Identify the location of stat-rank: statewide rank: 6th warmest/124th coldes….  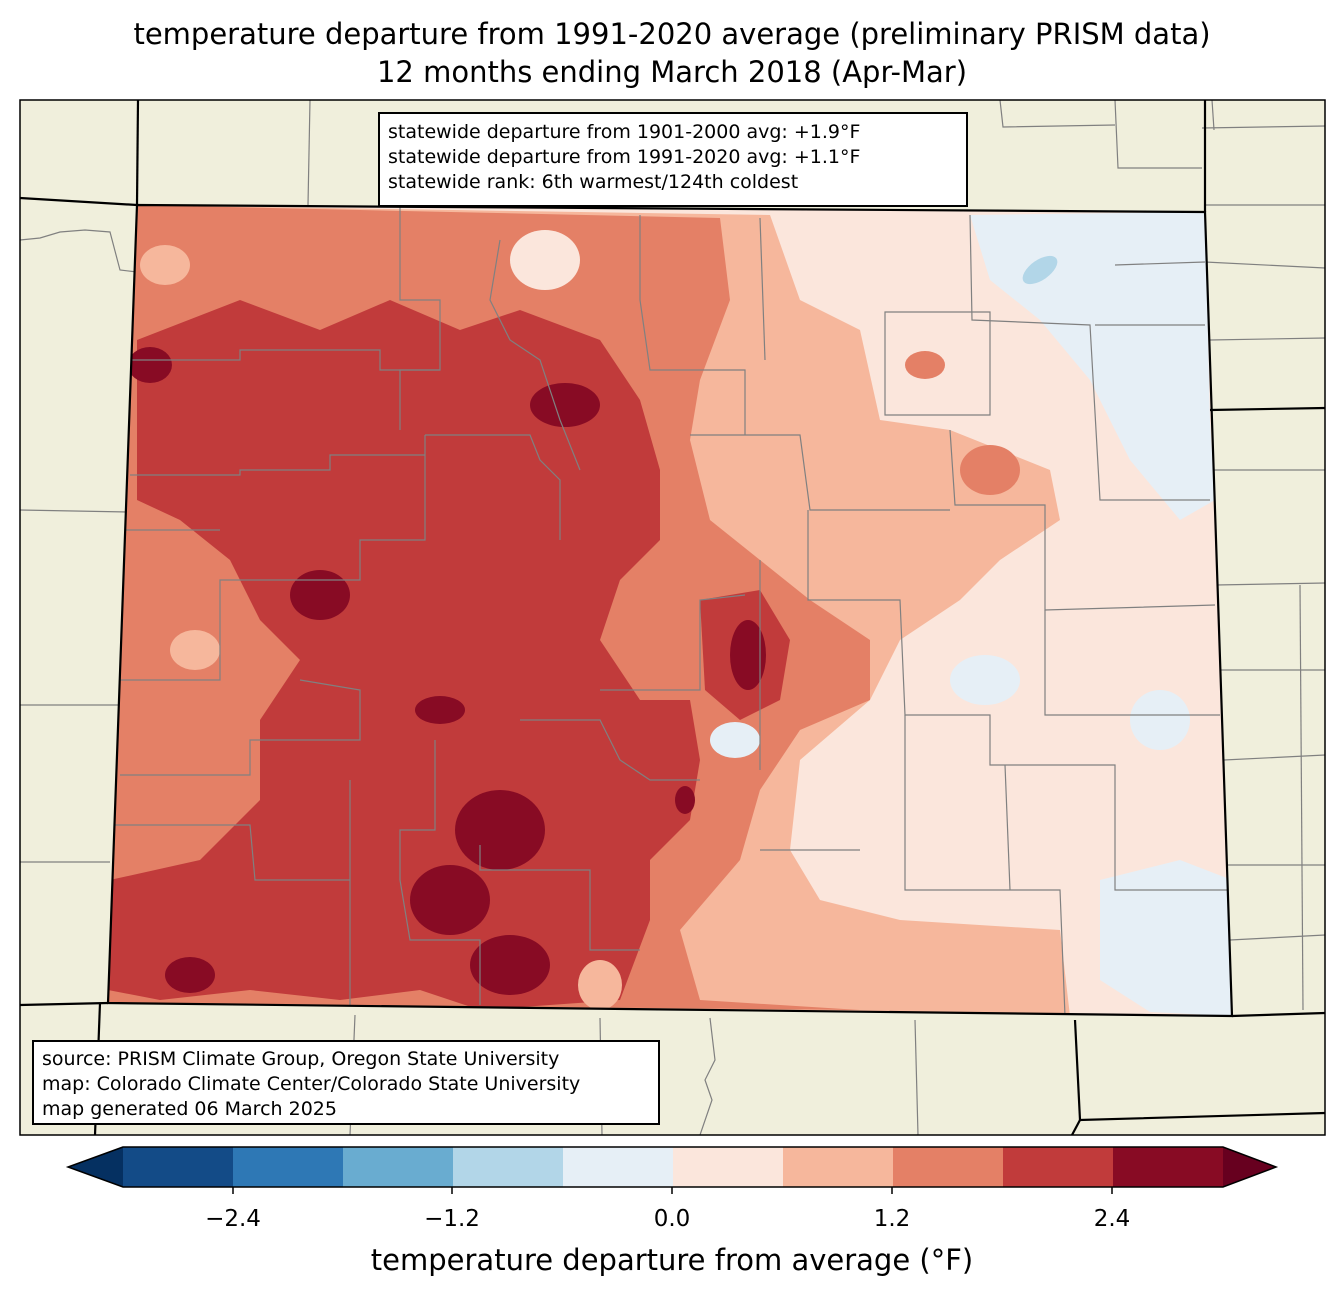
(593, 182).